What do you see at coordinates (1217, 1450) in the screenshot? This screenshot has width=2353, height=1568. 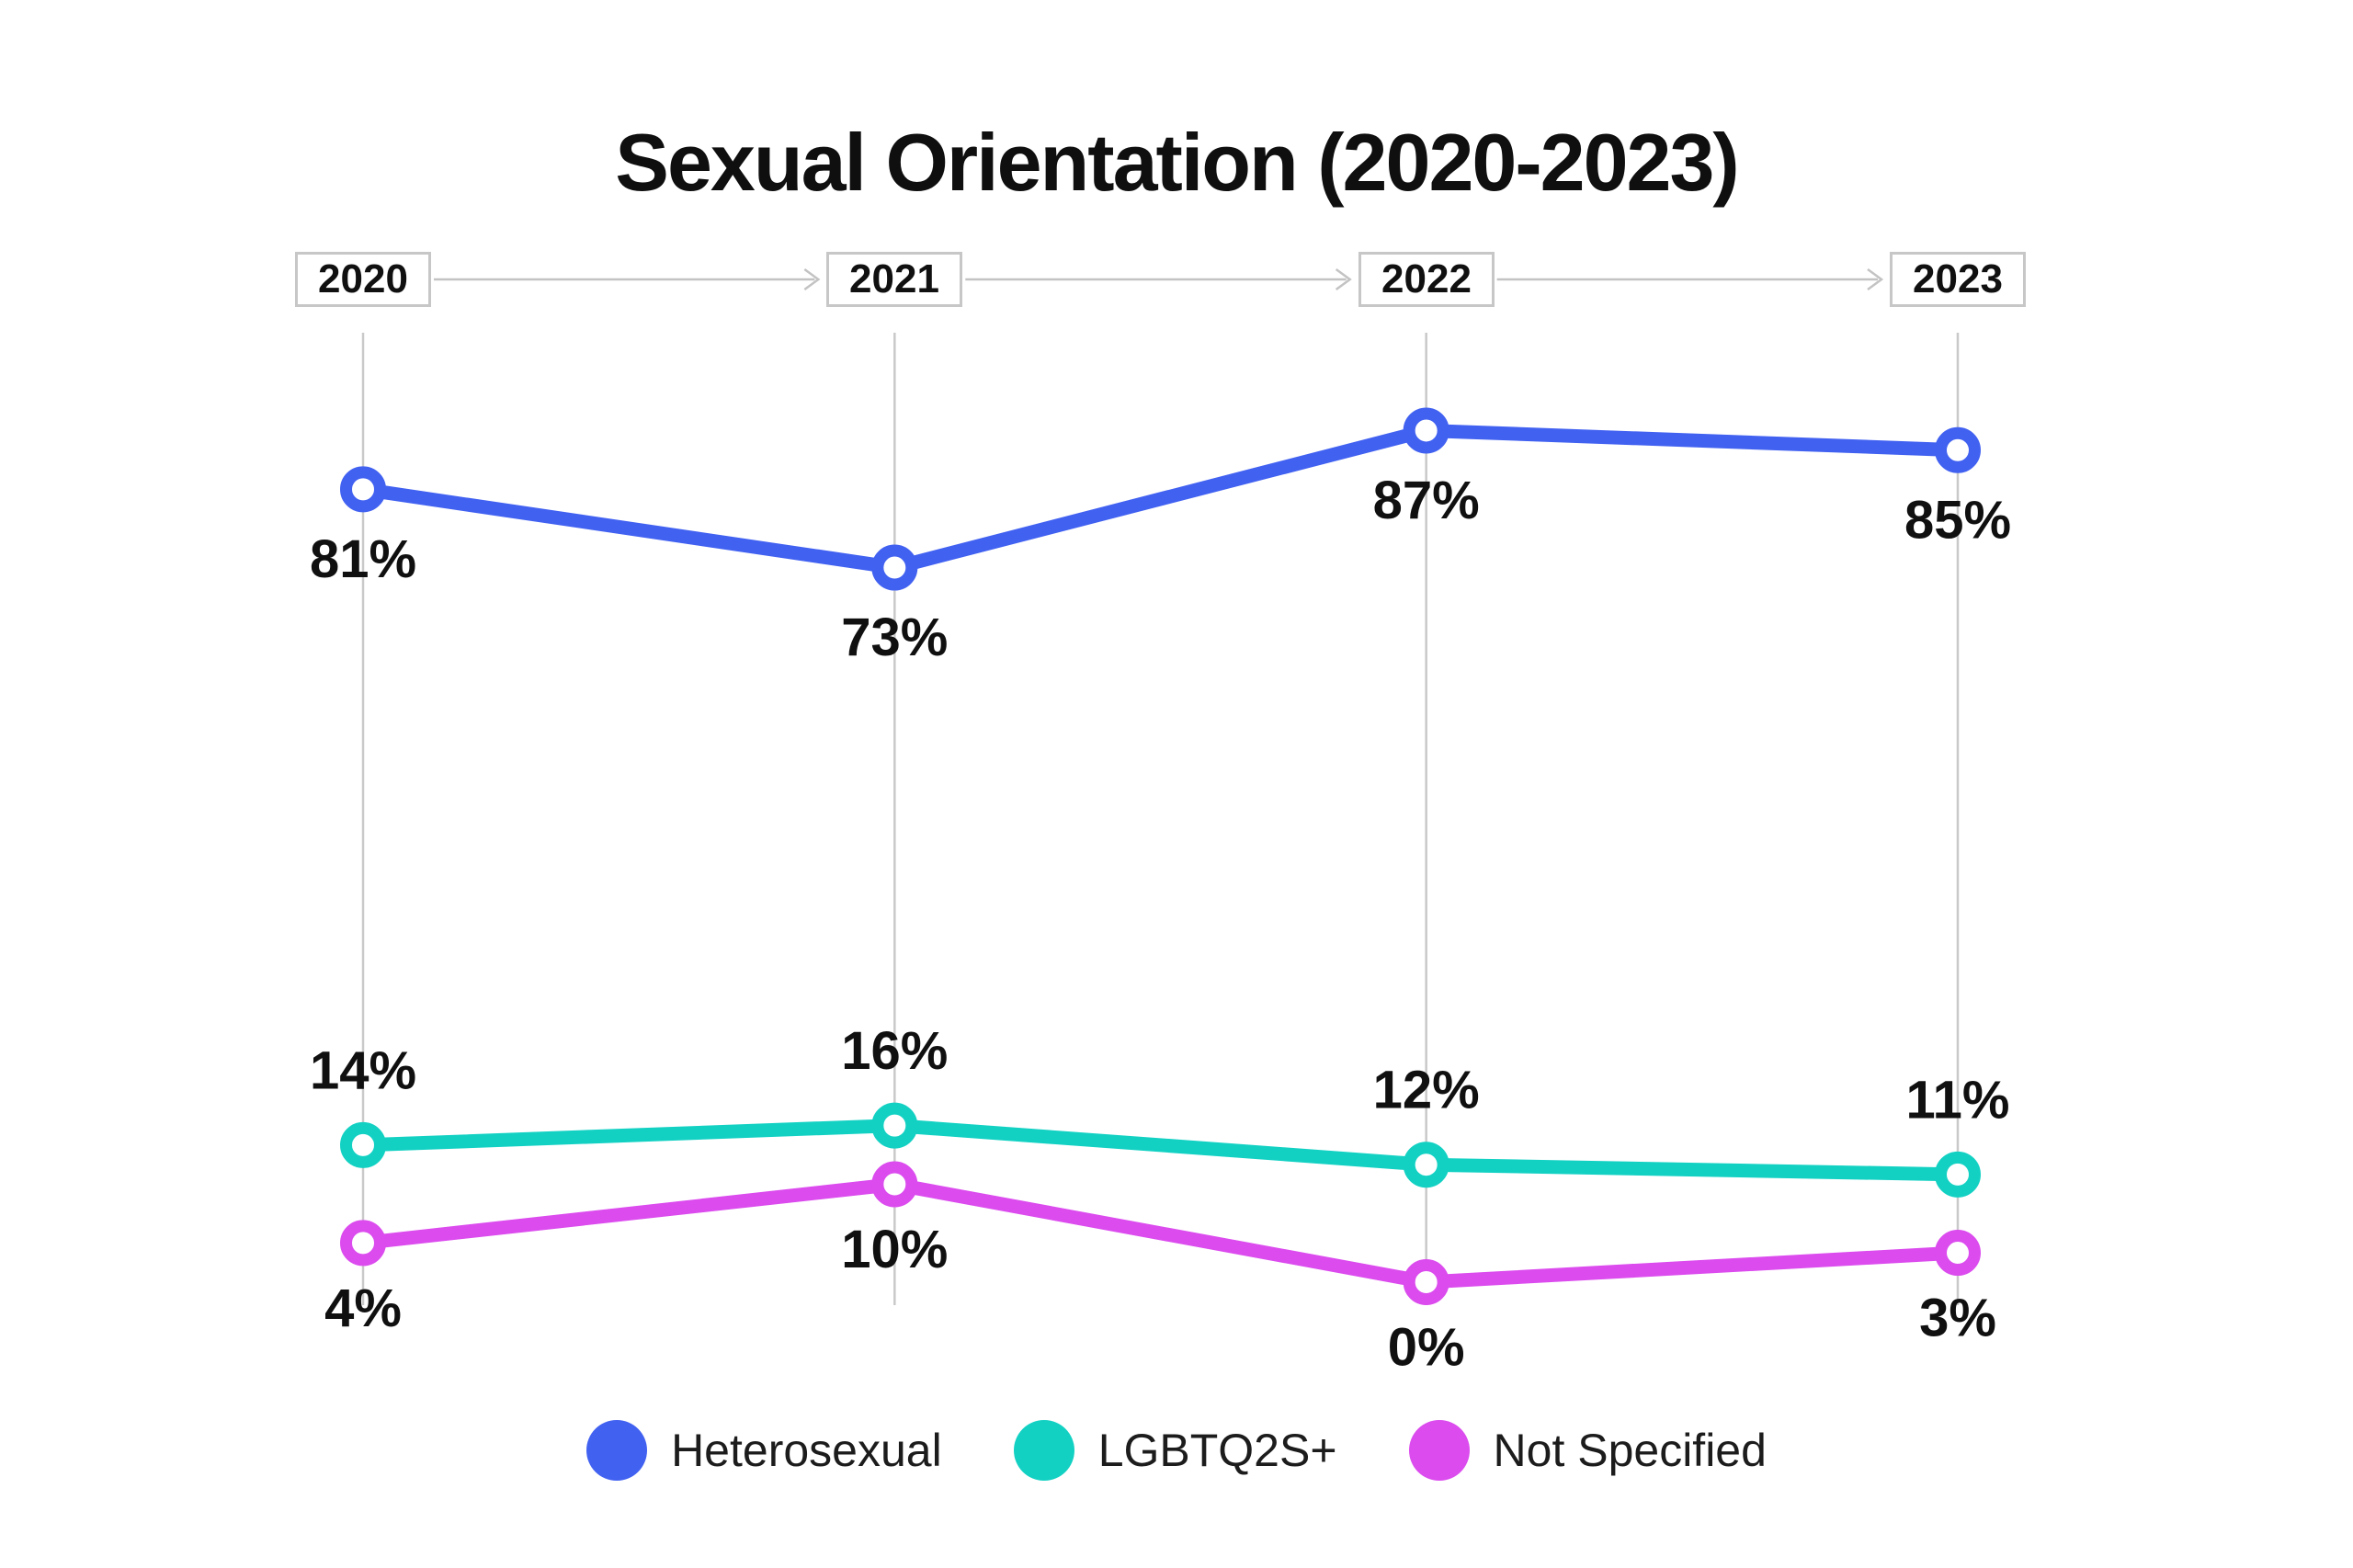 I see `legend-label: LGBTQ2S+` at bounding box center [1217, 1450].